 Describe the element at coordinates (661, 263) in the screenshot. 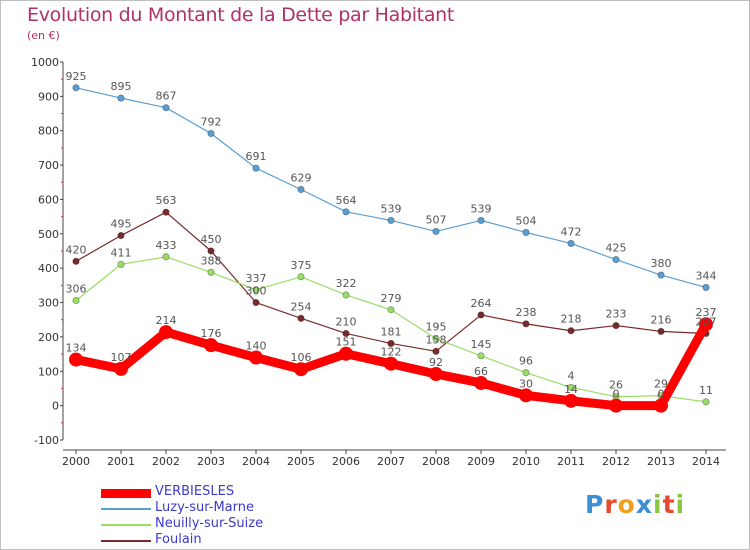

I see `data-label: 380` at that location.